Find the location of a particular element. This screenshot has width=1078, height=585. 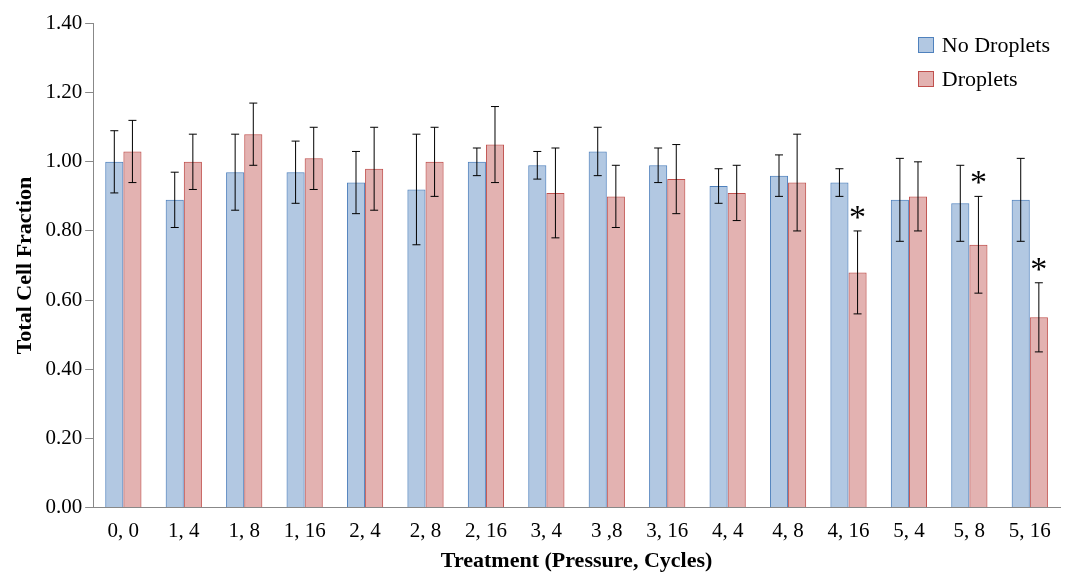

x-tick-label: 2, 8 is located at coordinates (425, 529).